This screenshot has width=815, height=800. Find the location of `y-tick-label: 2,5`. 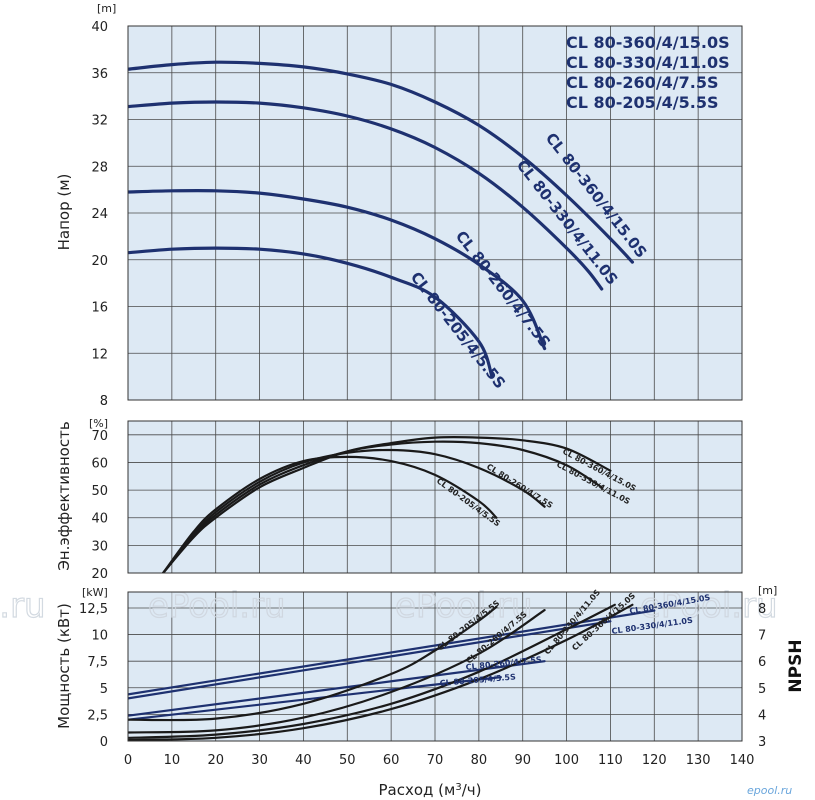

y-tick-label: 2,5 is located at coordinates (97, 715).